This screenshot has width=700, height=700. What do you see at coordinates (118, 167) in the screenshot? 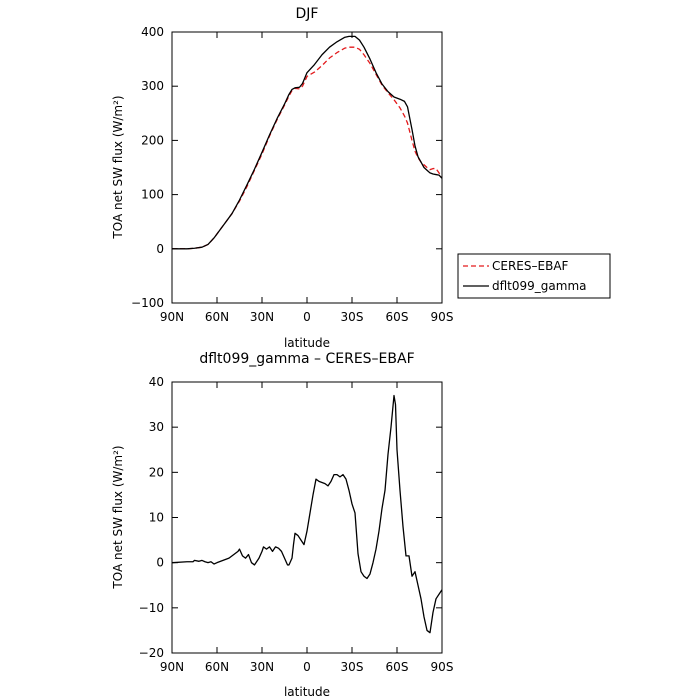
I see `top-chart-ylabel: TOA net SW flux (W/m²)` at bounding box center [118, 167].